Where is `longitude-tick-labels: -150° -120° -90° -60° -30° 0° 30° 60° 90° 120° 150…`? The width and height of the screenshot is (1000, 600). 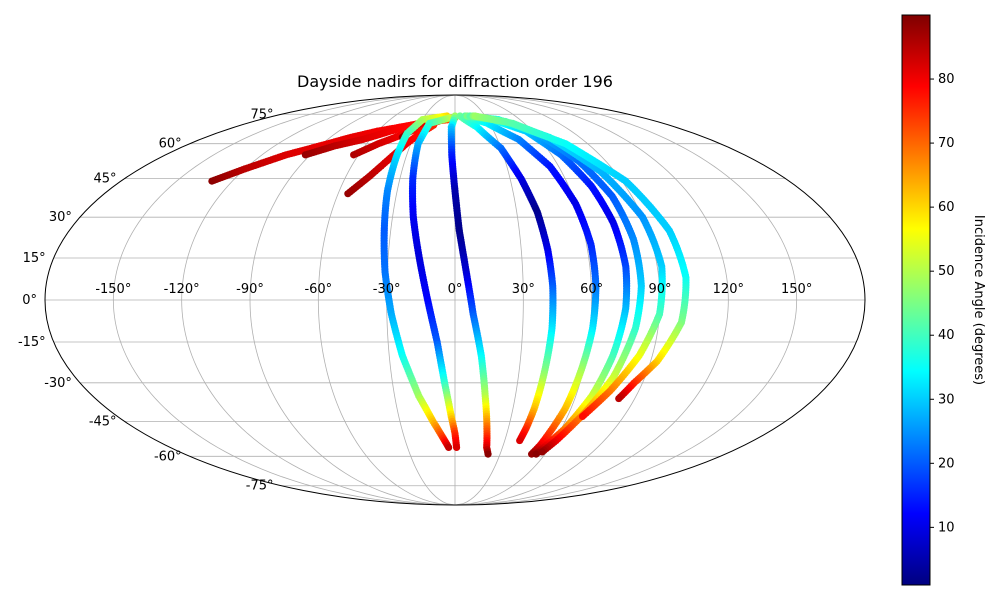 longitude-tick-labels: -150° -120° -90° -60° -30° 0° 30° 60° 90° 120° 150… is located at coordinates (453, 289).